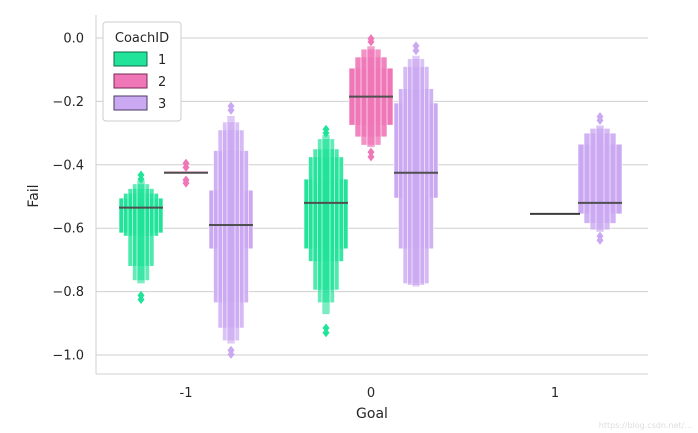  Describe the element at coordinates (68, 292) in the screenshot. I see `y-tick-label: −0.8` at that location.